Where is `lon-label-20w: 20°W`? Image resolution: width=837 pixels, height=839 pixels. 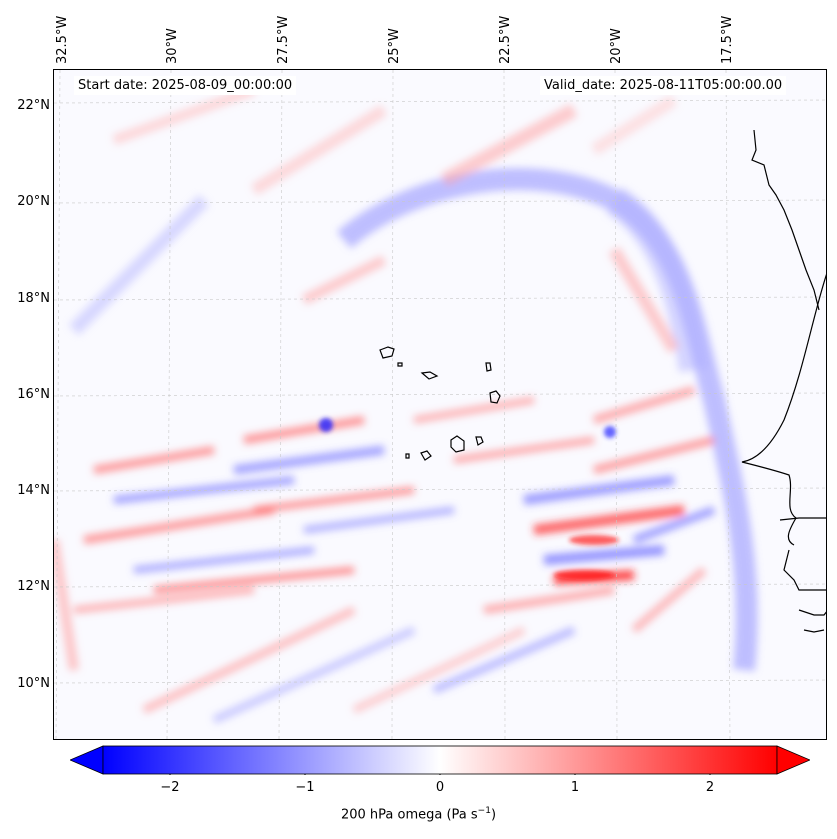 lon-label-20w: 20°W is located at coordinates (616, 46).